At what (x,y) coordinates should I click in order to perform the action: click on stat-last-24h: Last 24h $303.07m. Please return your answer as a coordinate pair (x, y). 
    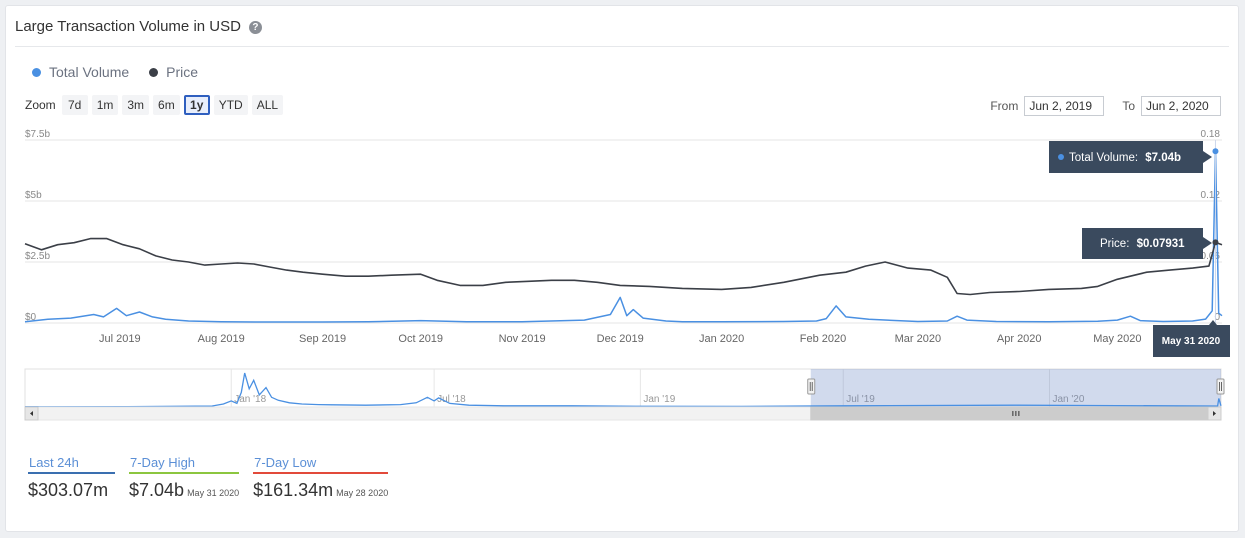
    Looking at the image, I should click on (71, 478).